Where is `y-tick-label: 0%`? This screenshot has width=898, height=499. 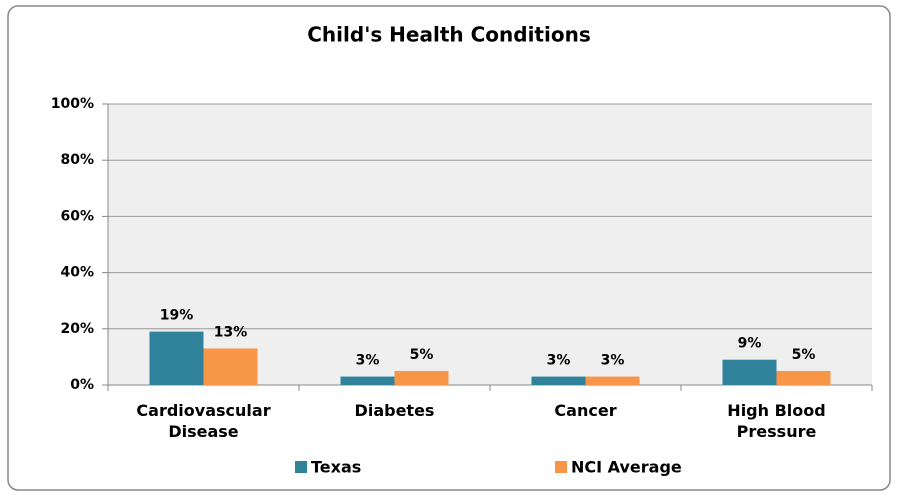
y-tick-label: 0% is located at coordinates (82, 385).